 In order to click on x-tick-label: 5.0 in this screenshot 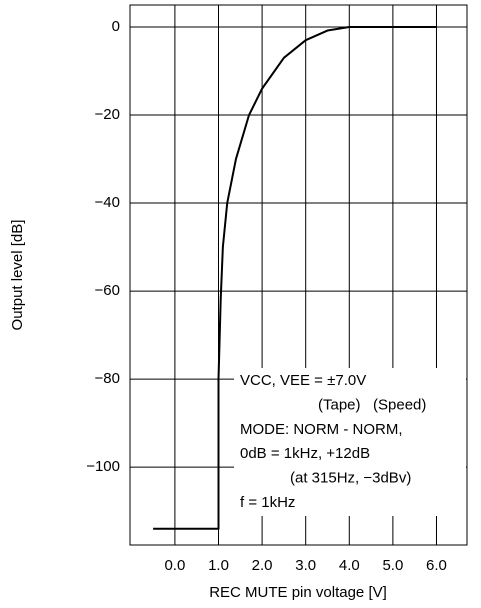, I will do `click(392, 565)`.